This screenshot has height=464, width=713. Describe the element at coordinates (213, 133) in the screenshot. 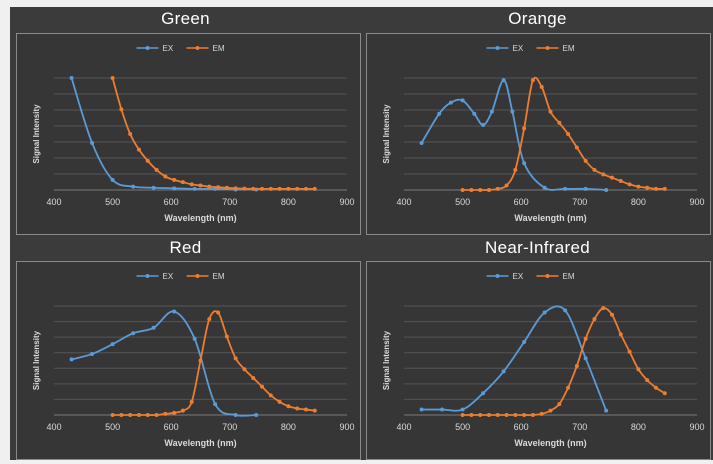

I see `series-line-em` at that location.